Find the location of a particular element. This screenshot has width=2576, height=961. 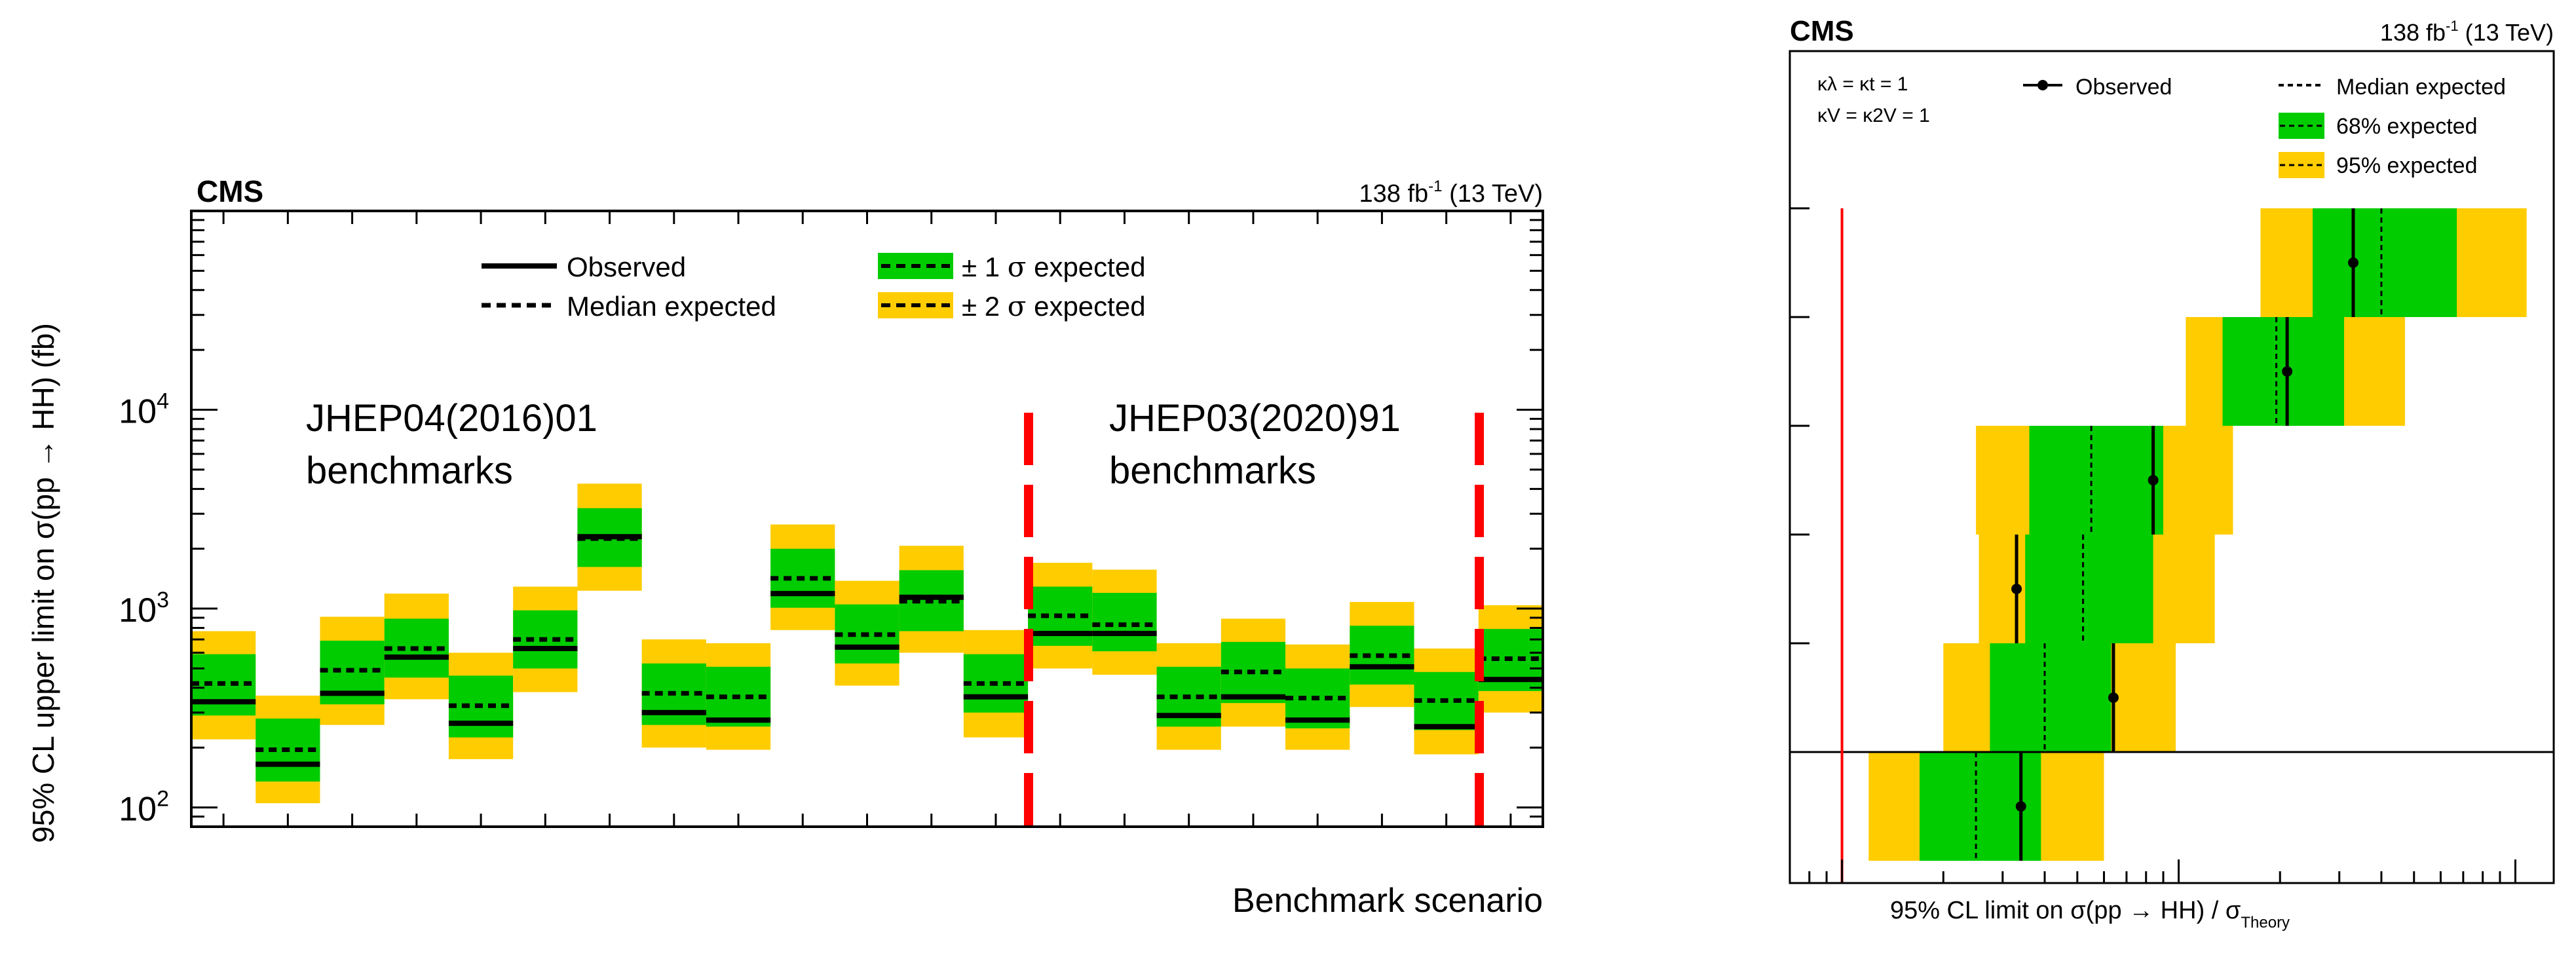

left-cms-label: CMS is located at coordinates (230, 191).